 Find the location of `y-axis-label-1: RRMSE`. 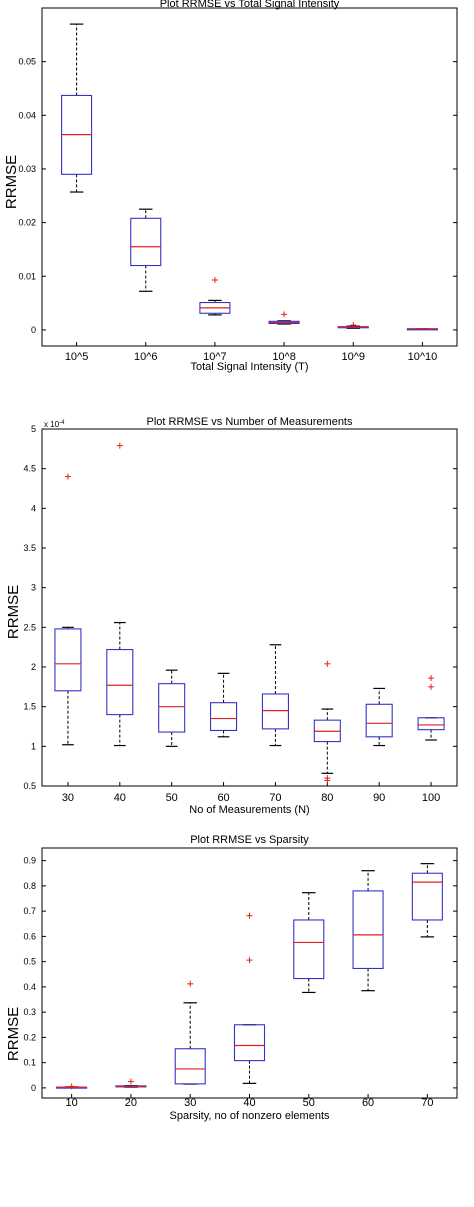

y-axis-label-1: RRMSE is located at coordinates (11, 182).